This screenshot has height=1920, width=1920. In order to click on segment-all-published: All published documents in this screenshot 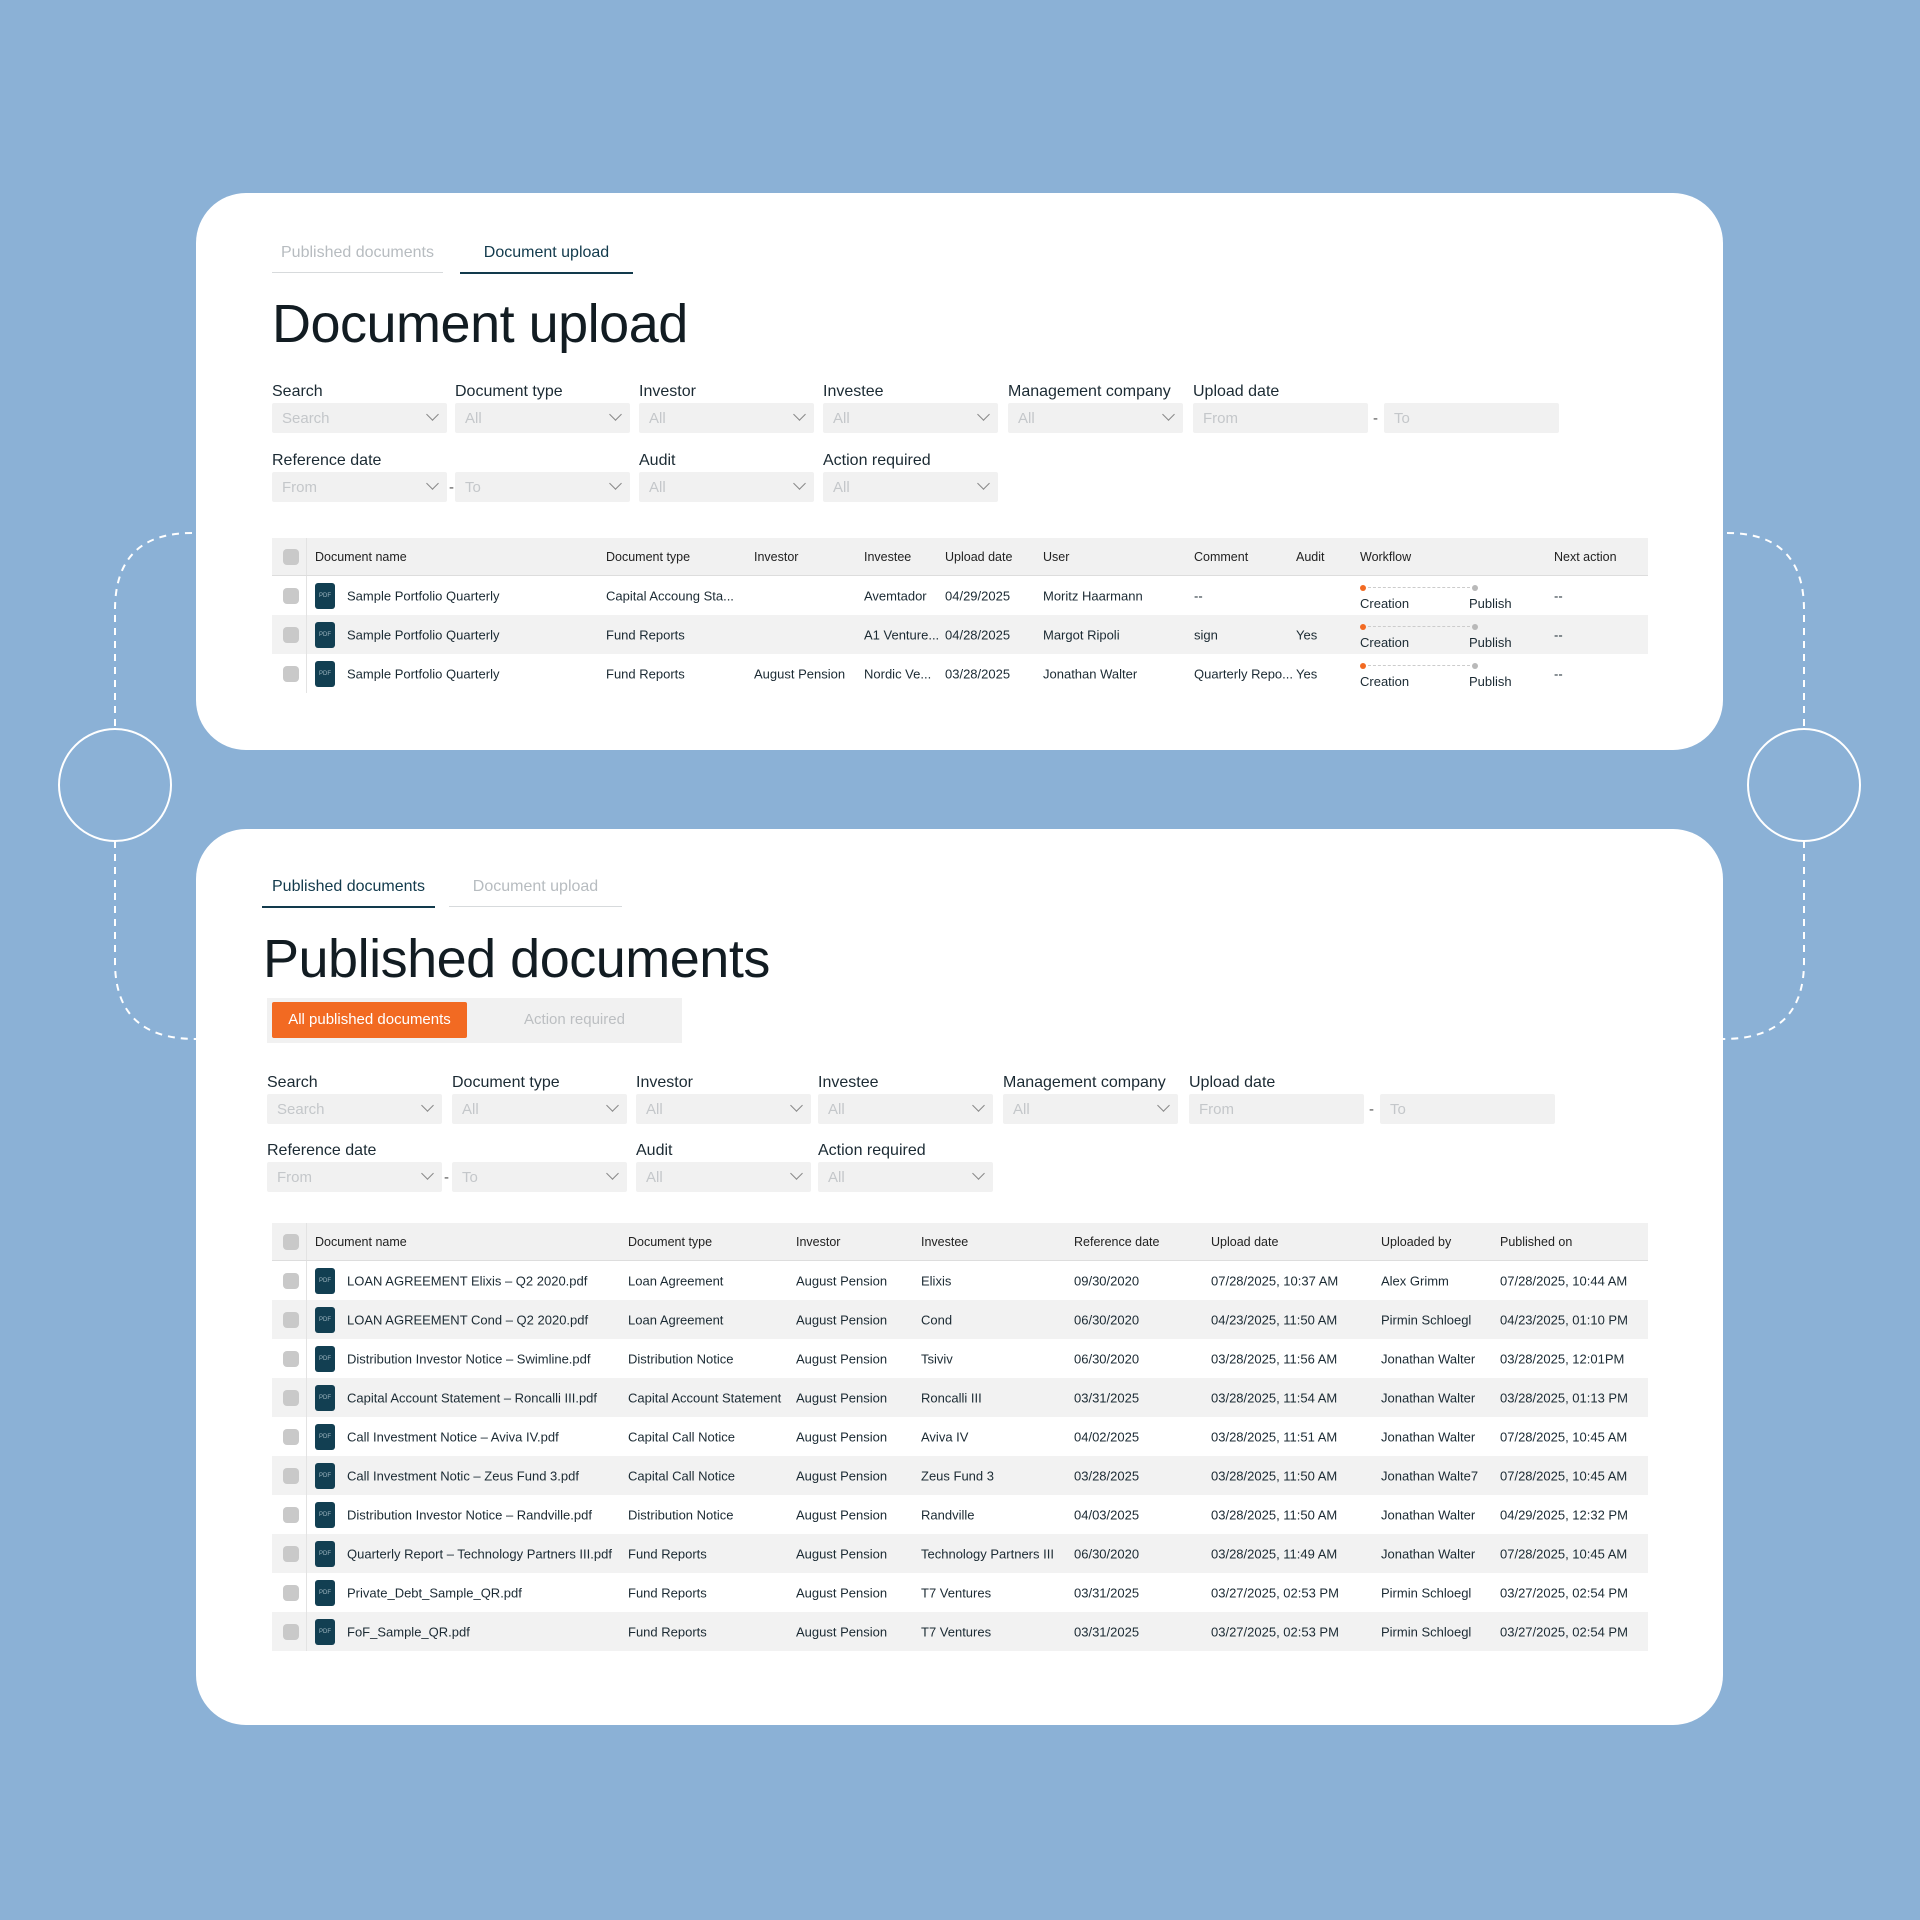, I will do `click(369, 1020)`.